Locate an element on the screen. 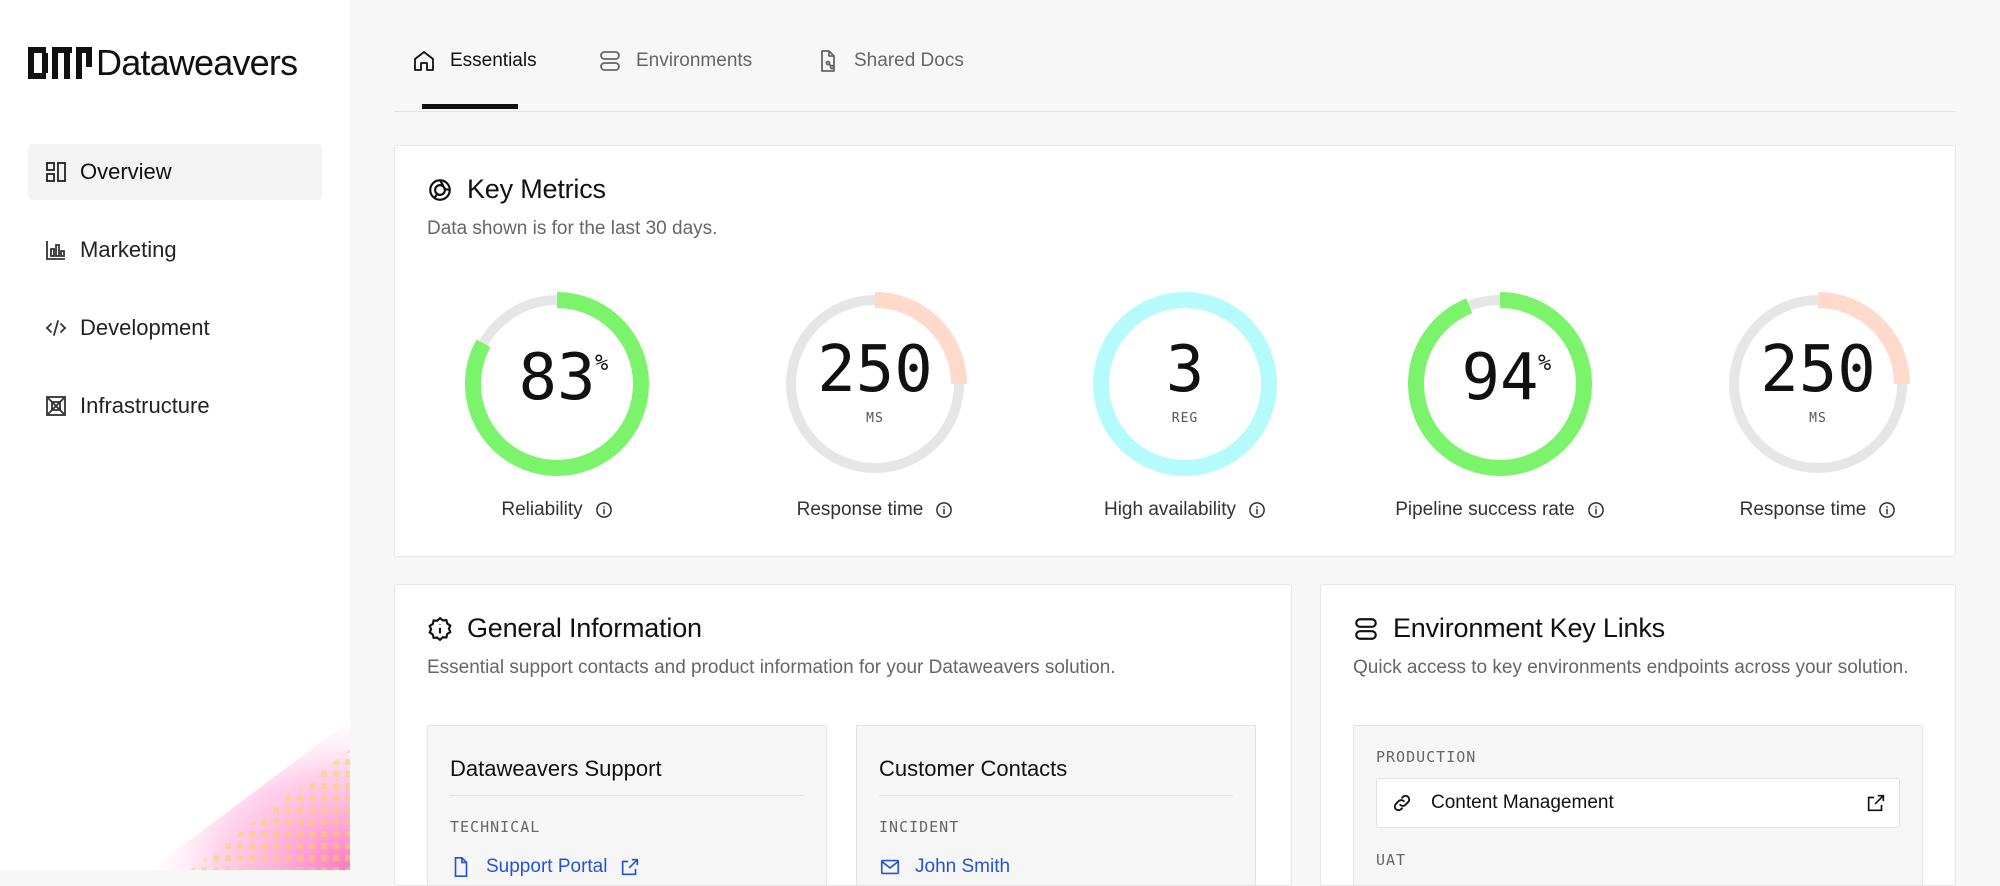  brand-name: Dataweavers is located at coordinates (197, 62).